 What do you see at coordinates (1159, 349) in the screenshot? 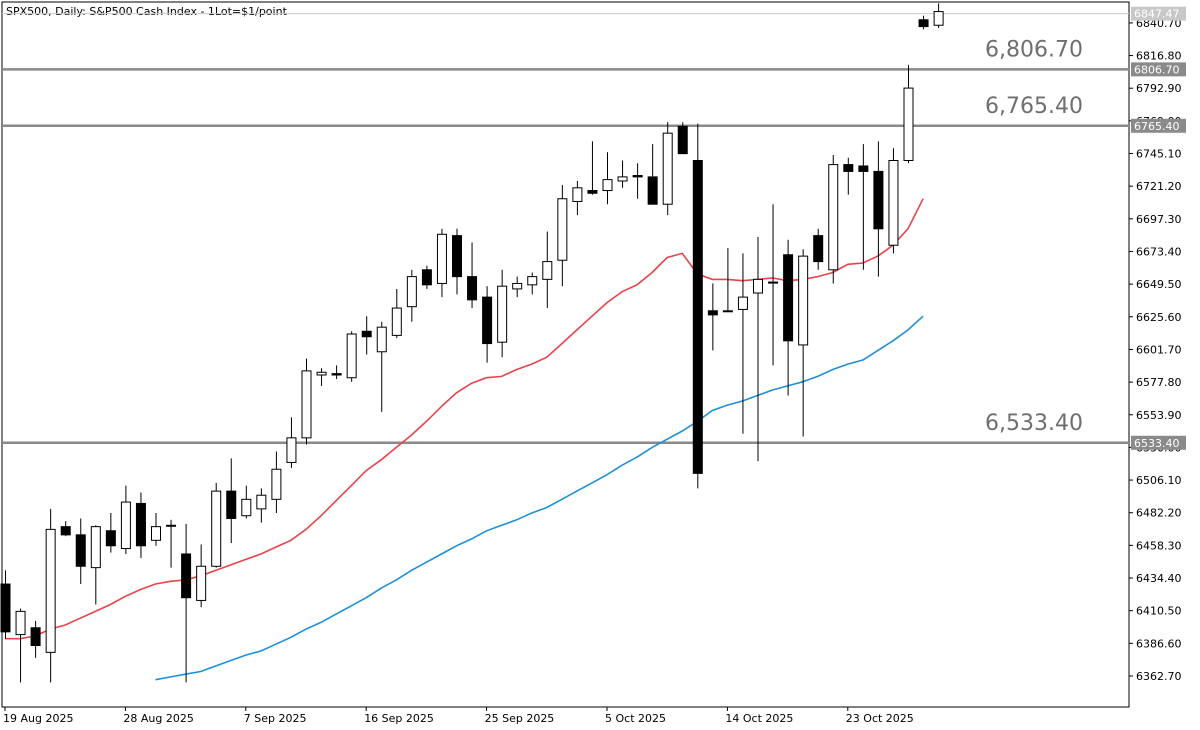
I see `y-tick-label: 6601.70` at bounding box center [1159, 349].